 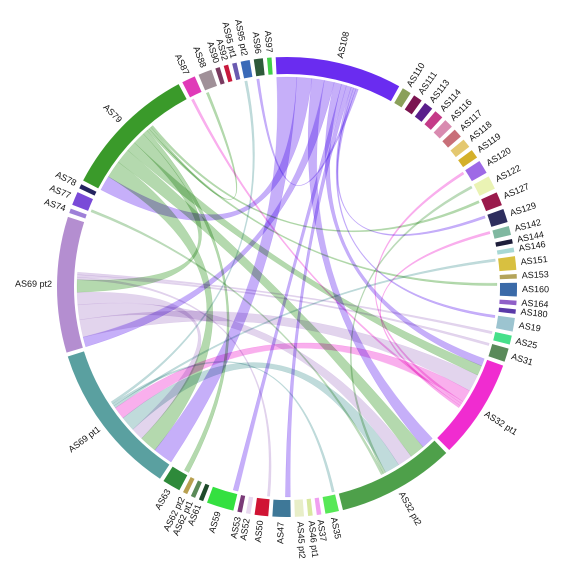 I want to click on segment-arc-as95-pt1, so click(x=236, y=71).